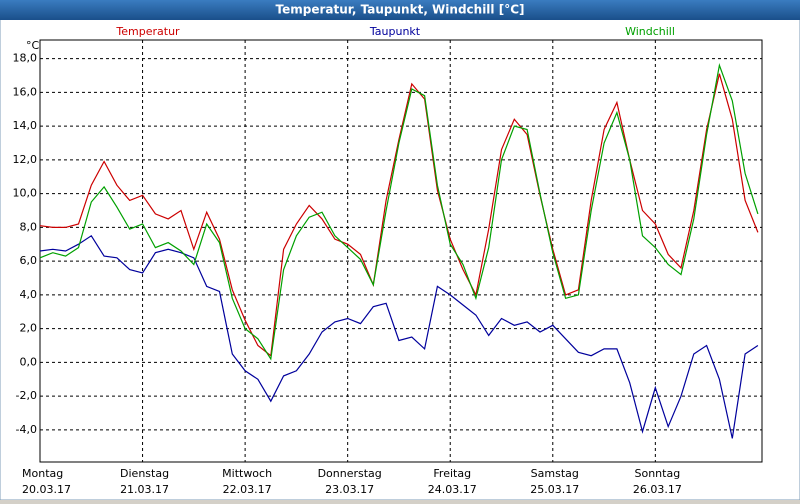 This screenshot has height=504, width=800. Describe the element at coordinates (29, 361) in the screenshot. I see `y-tick-label: 0,0` at that location.